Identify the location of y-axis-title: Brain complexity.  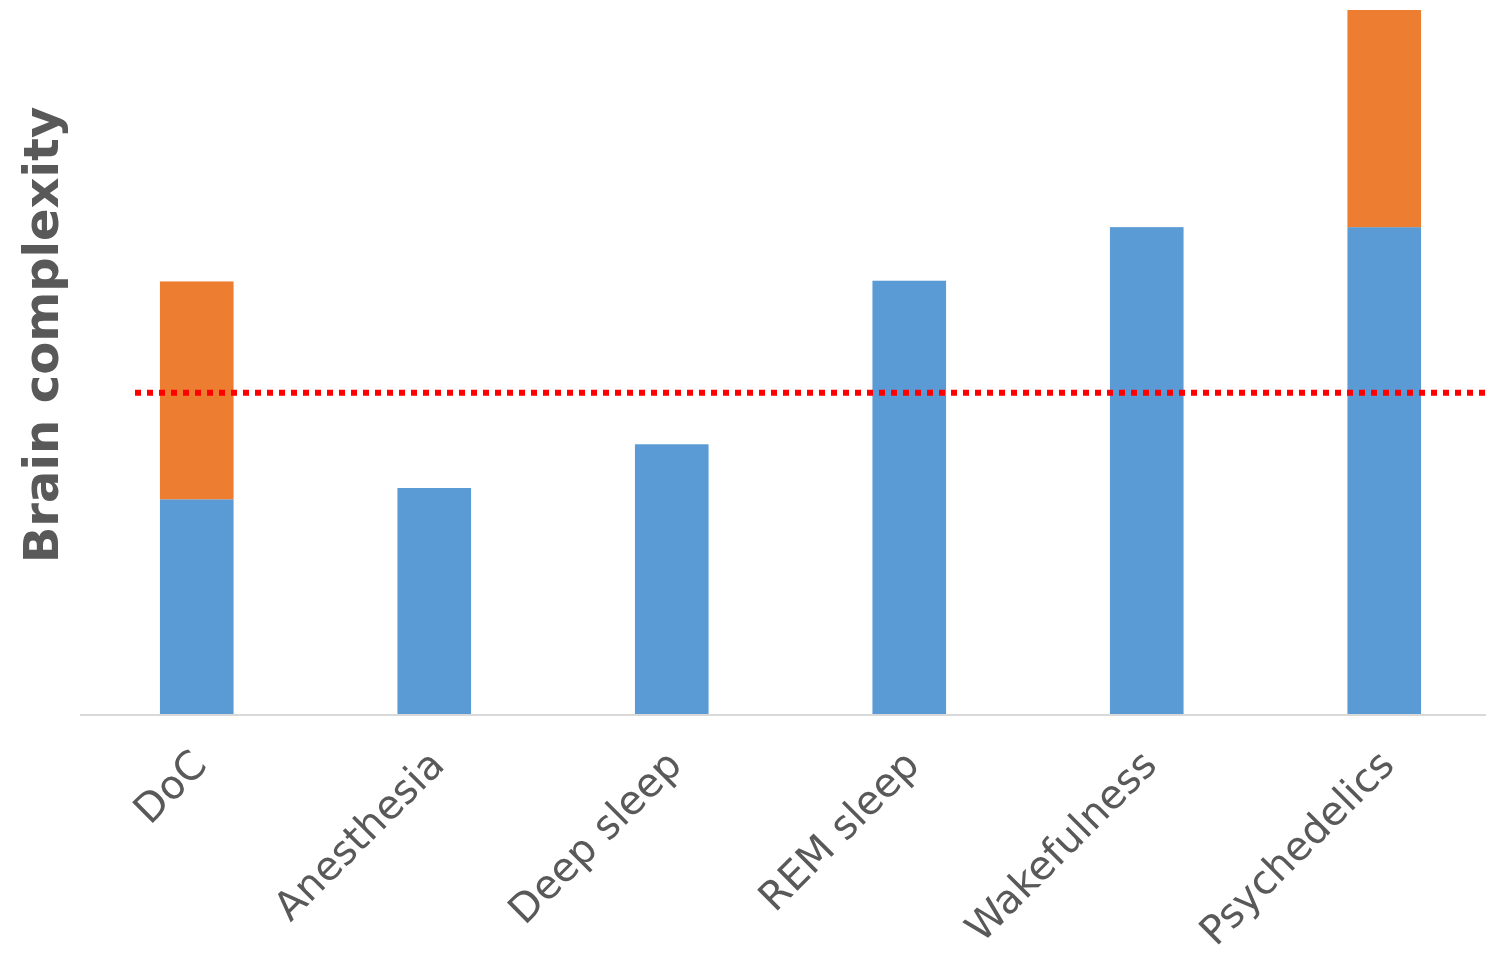
(41, 335).